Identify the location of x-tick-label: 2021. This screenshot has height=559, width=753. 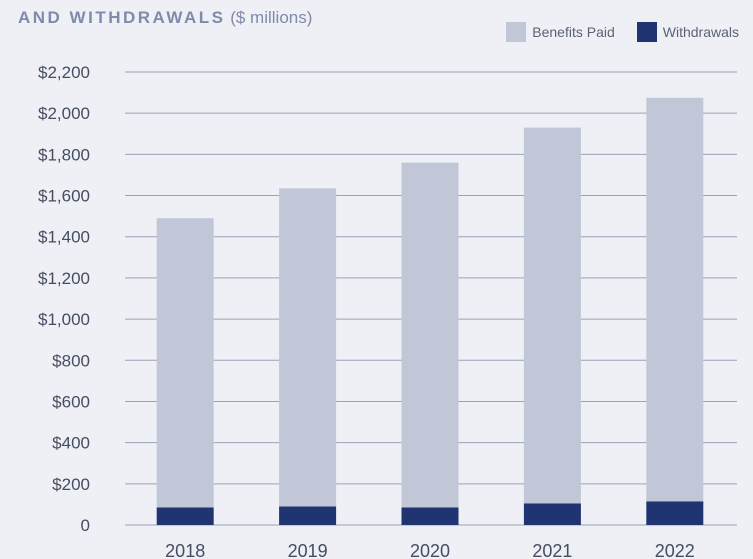
(552, 550).